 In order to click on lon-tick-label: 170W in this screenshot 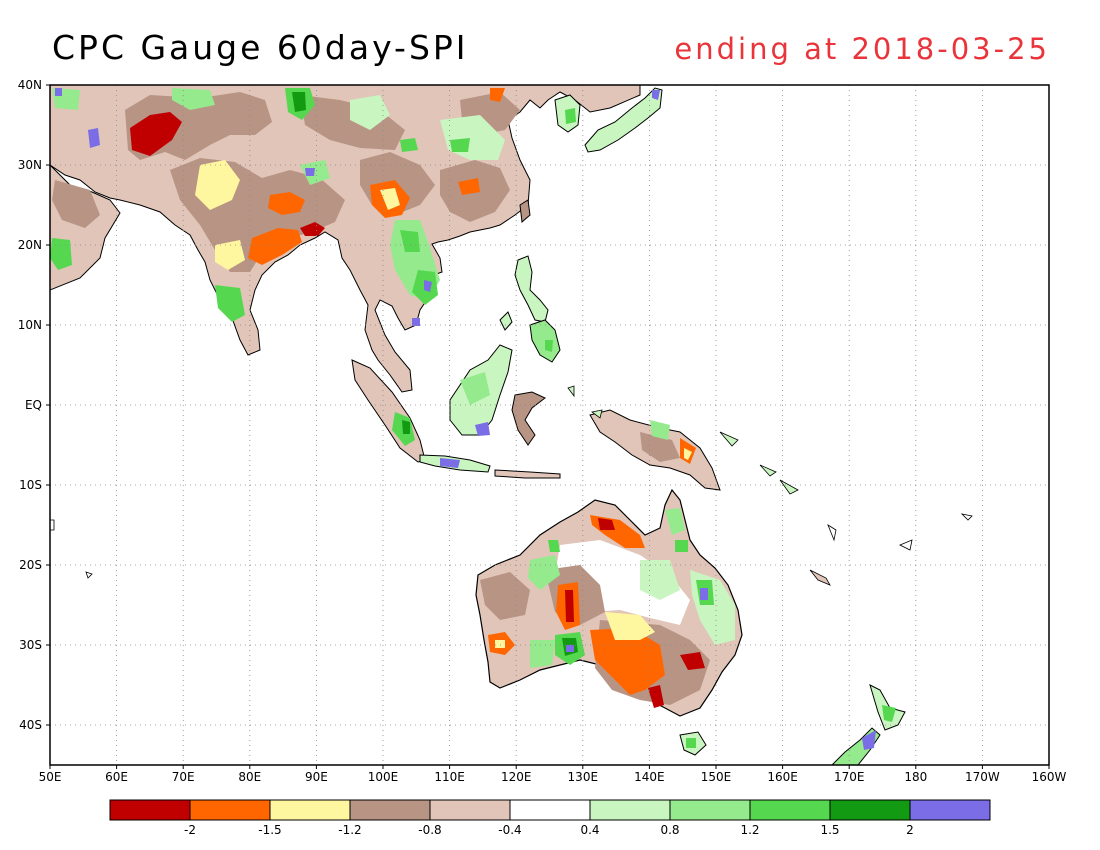, I will do `click(982, 777)`.